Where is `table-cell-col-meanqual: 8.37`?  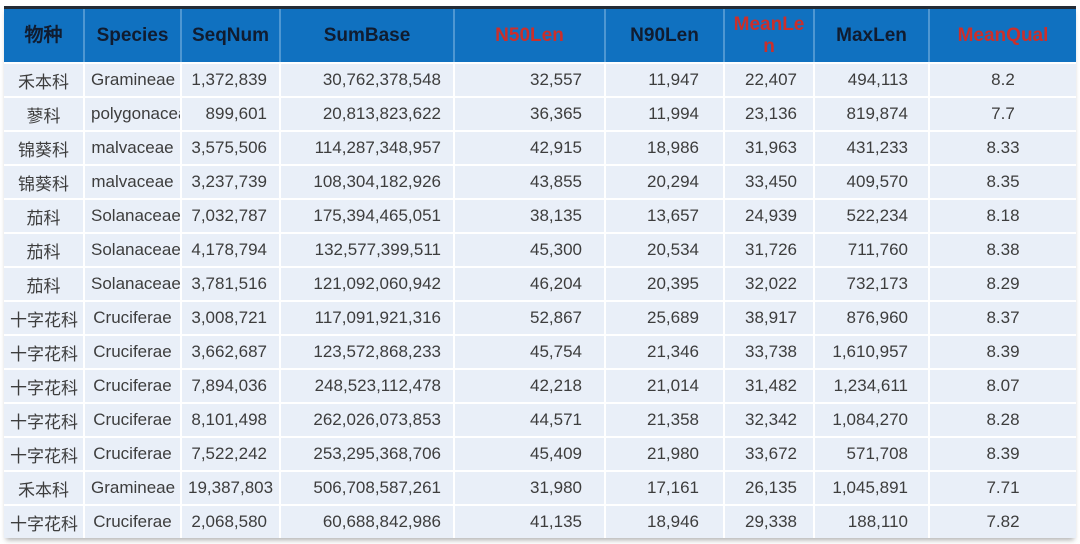
table-cell-col-meanqual: 8.37 is located at coordinates (1003, 317).